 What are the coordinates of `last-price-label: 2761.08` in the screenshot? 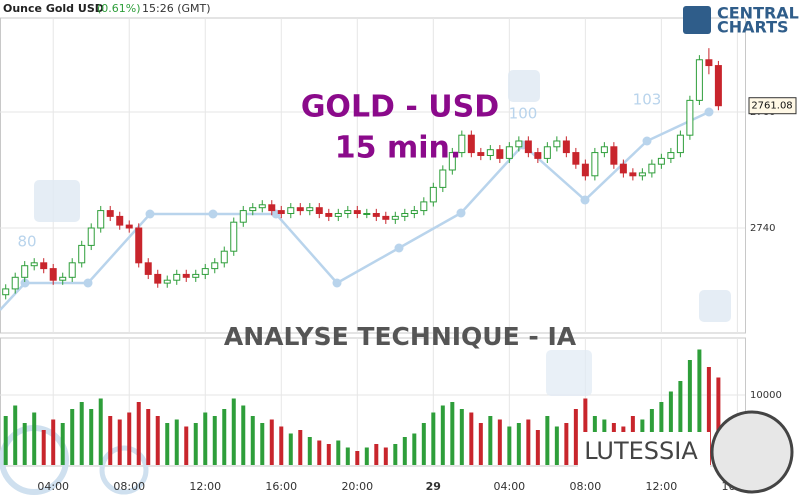 It's located at (771, 106).